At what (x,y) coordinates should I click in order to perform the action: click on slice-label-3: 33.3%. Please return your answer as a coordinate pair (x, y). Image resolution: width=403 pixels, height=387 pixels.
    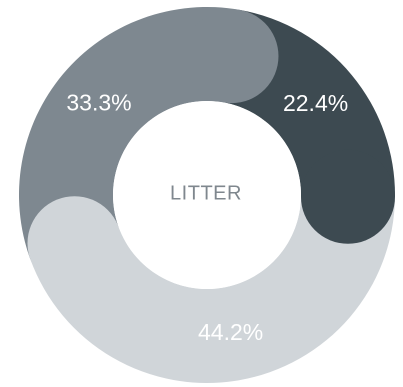
    Looking at the image, I should click on (98, 102).